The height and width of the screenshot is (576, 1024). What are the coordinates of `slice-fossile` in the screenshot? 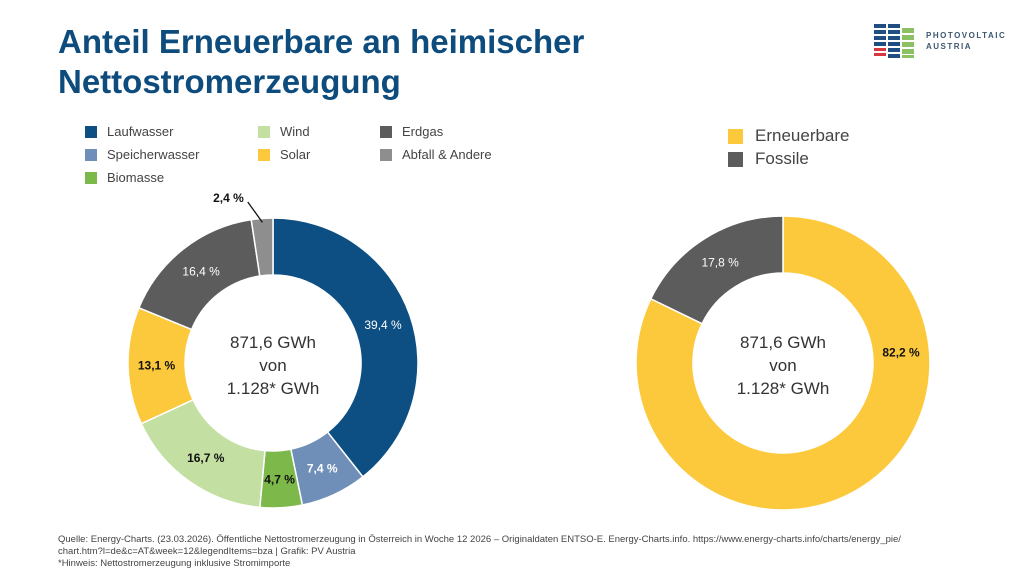 It's located at (716, 270).